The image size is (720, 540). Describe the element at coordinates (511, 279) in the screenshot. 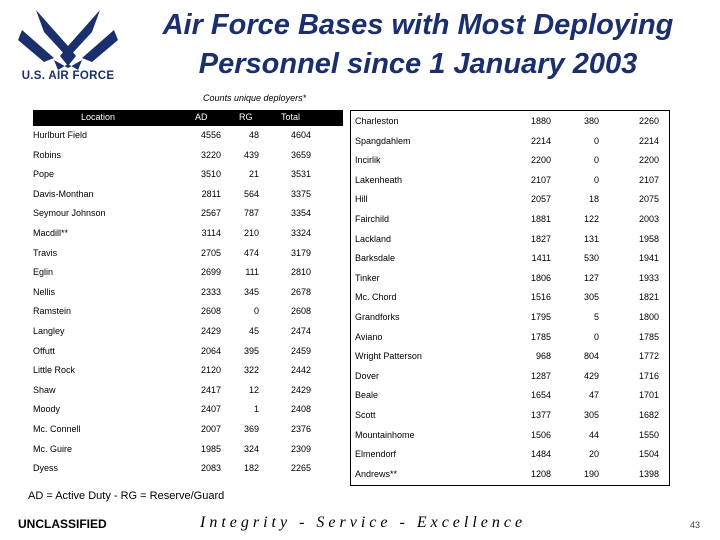

I see `table-row: Tinker 1806 127 1933` at that location.